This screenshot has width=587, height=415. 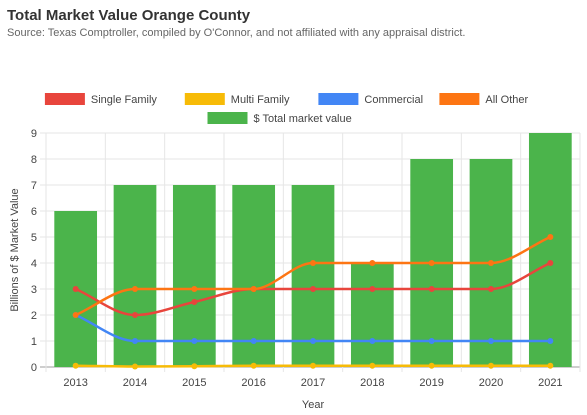 I want to click on x-tick-label: 2017, so click(x=313, y=383).